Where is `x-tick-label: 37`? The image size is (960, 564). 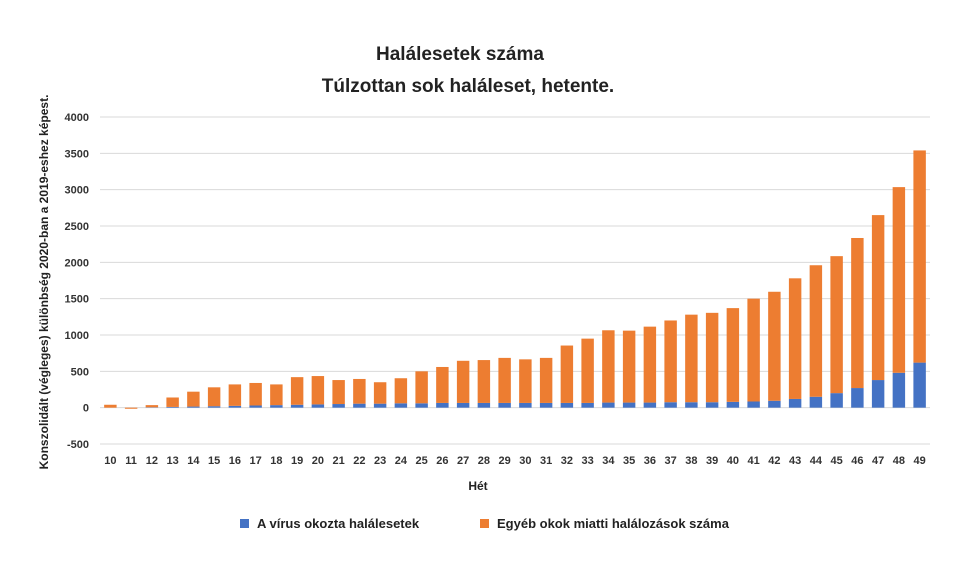 x-tick-label: 37 is located at coordinates (671, 461).